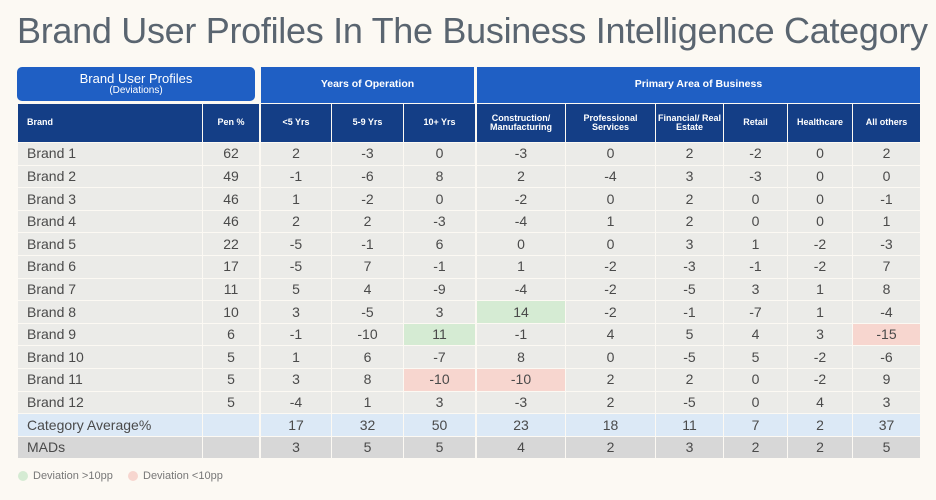 This screenshot has width=936, height=500. What do you see at coordinates (110, 289) in the screenshot?
I see `row-label: Brand 7` at bounding box center [110, 289].